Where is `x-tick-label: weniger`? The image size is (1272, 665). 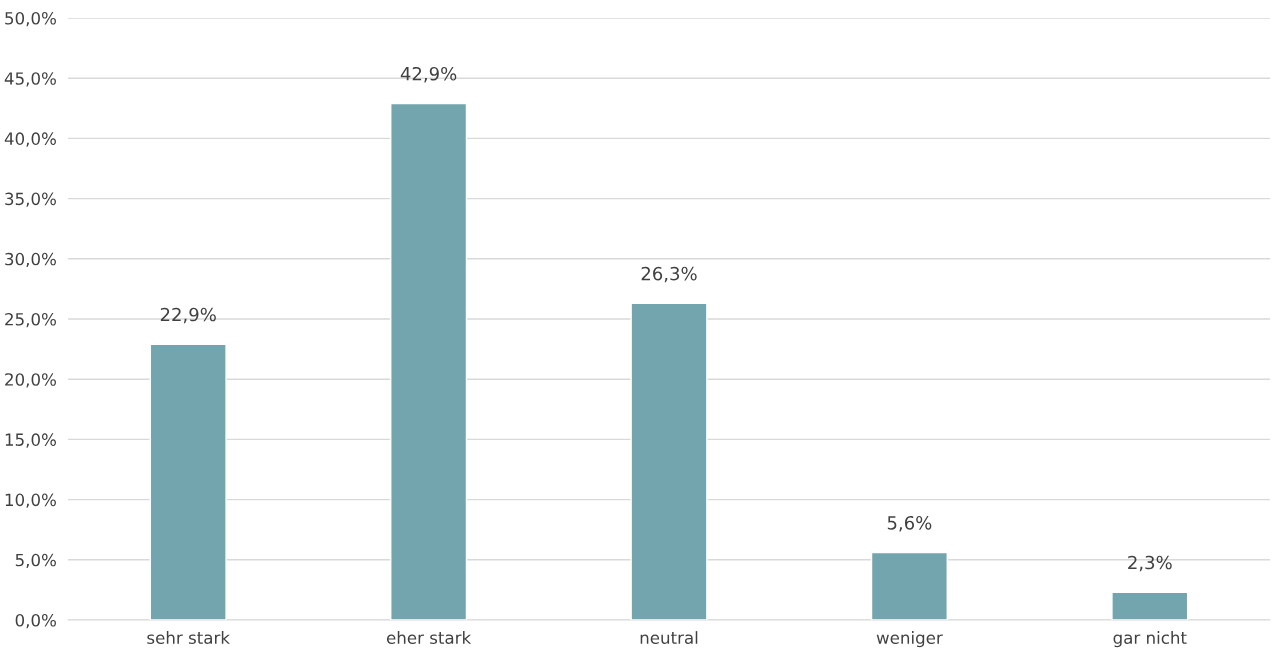
x-tick-label: weniger is located at coordinates (909, 639).